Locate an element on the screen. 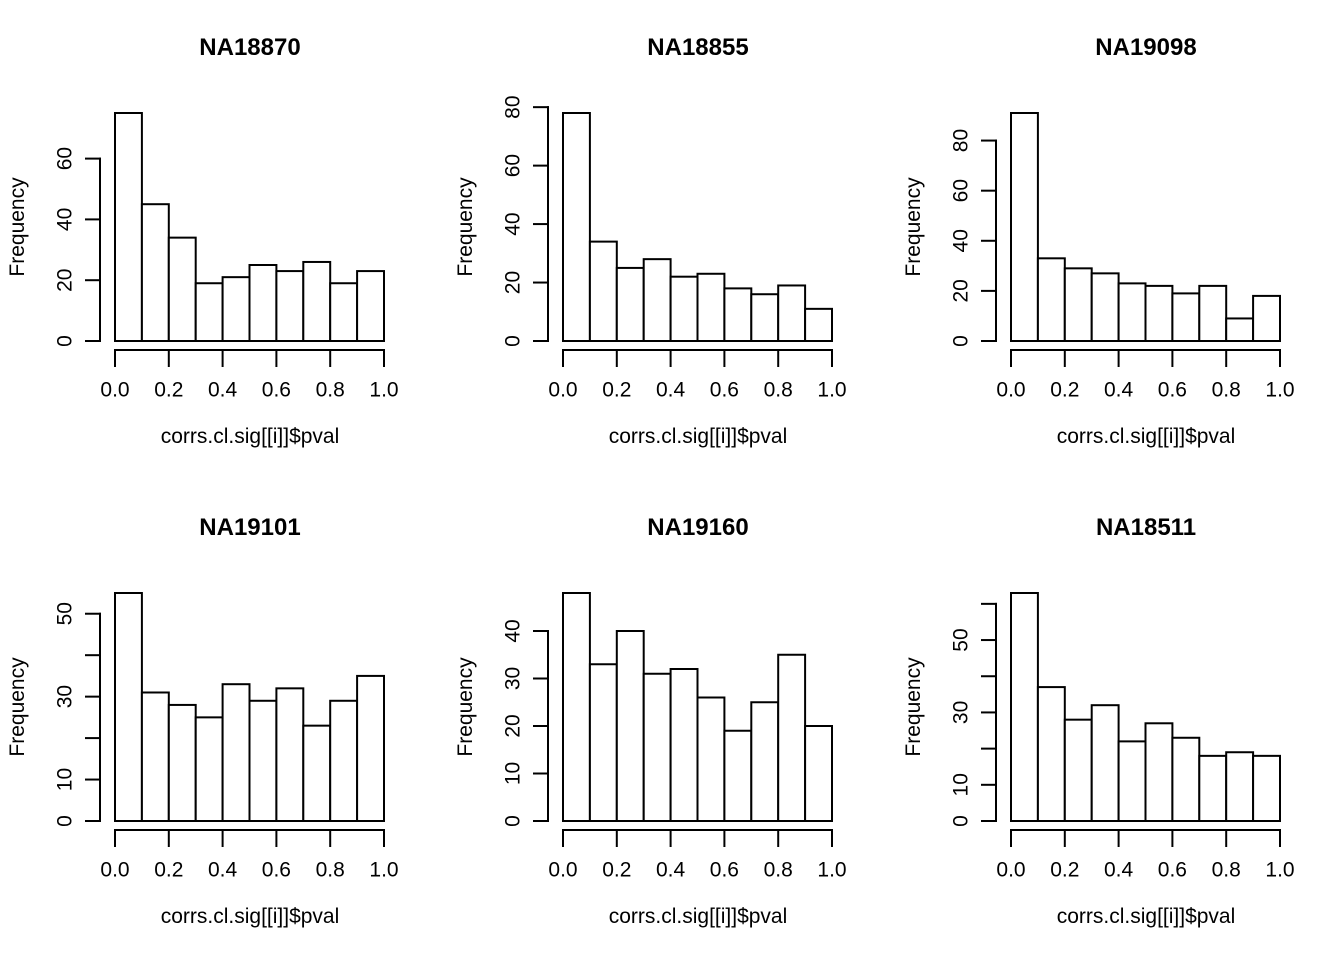 This screenshot has width=1344, height=960. chart-title: NA19160 is located at coordinates (698, 527).